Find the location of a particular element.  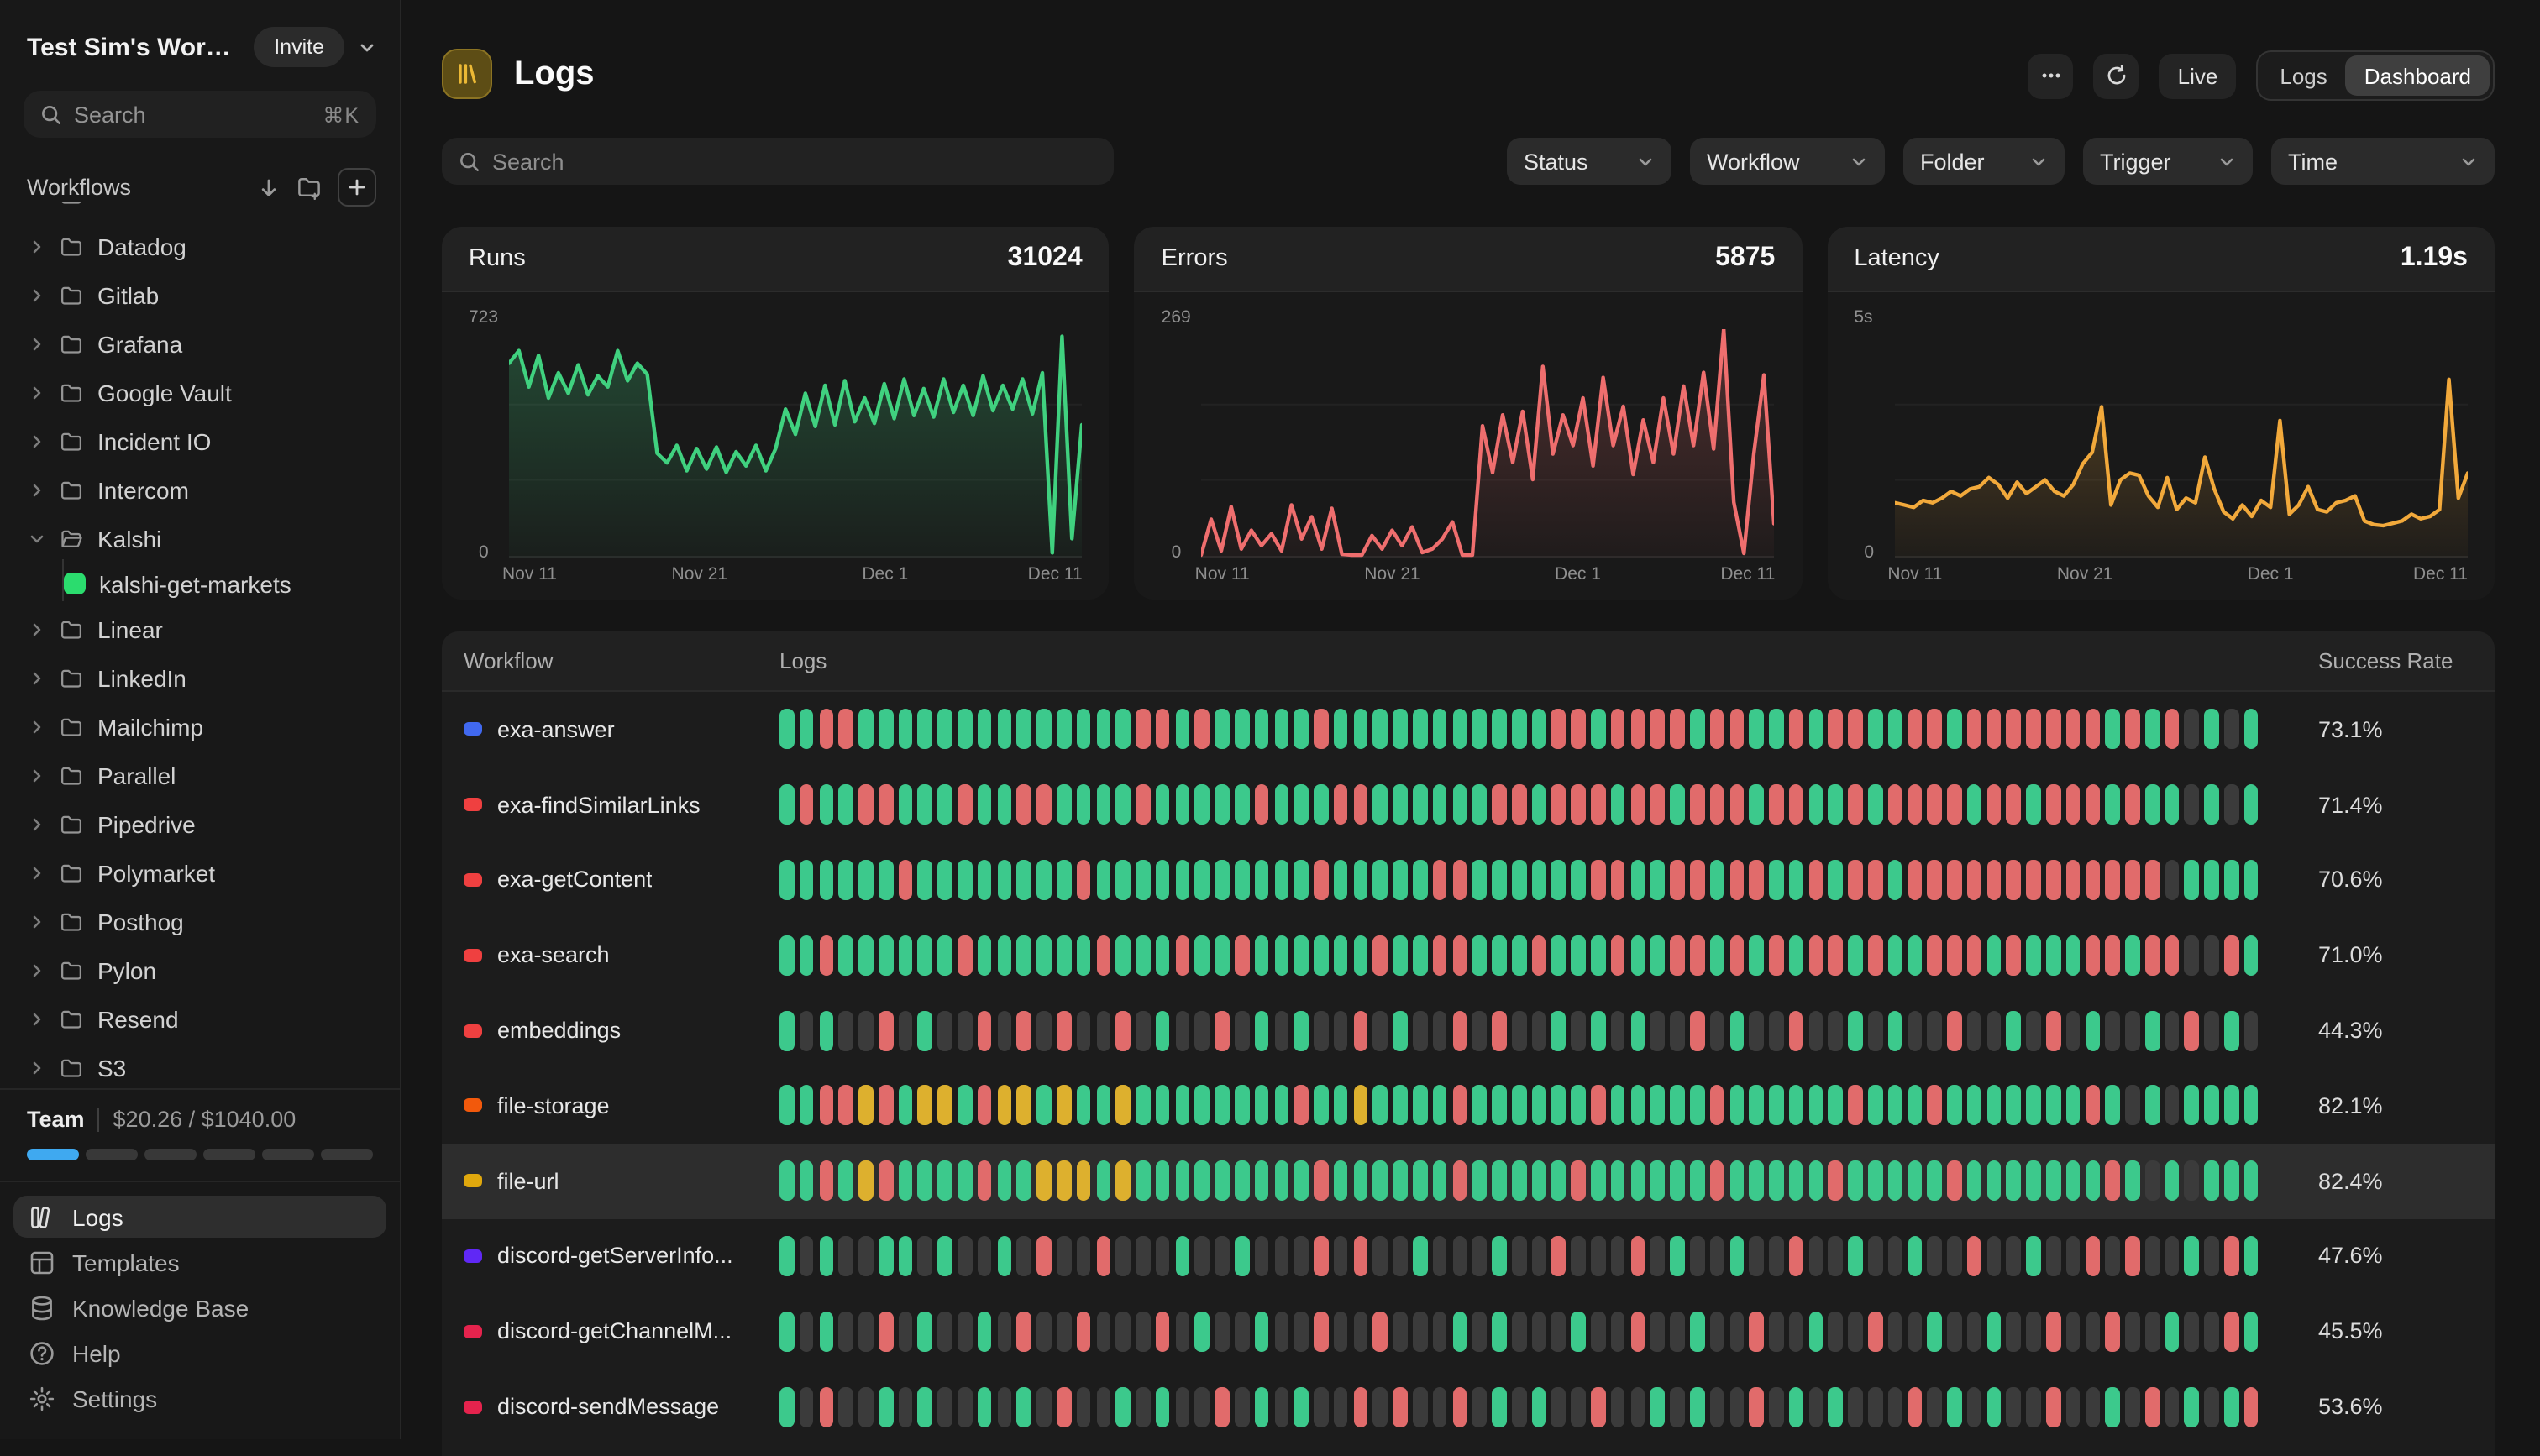

sidebar-folder-item-incident-io: Incident IO is located at coordinates (199, 440).